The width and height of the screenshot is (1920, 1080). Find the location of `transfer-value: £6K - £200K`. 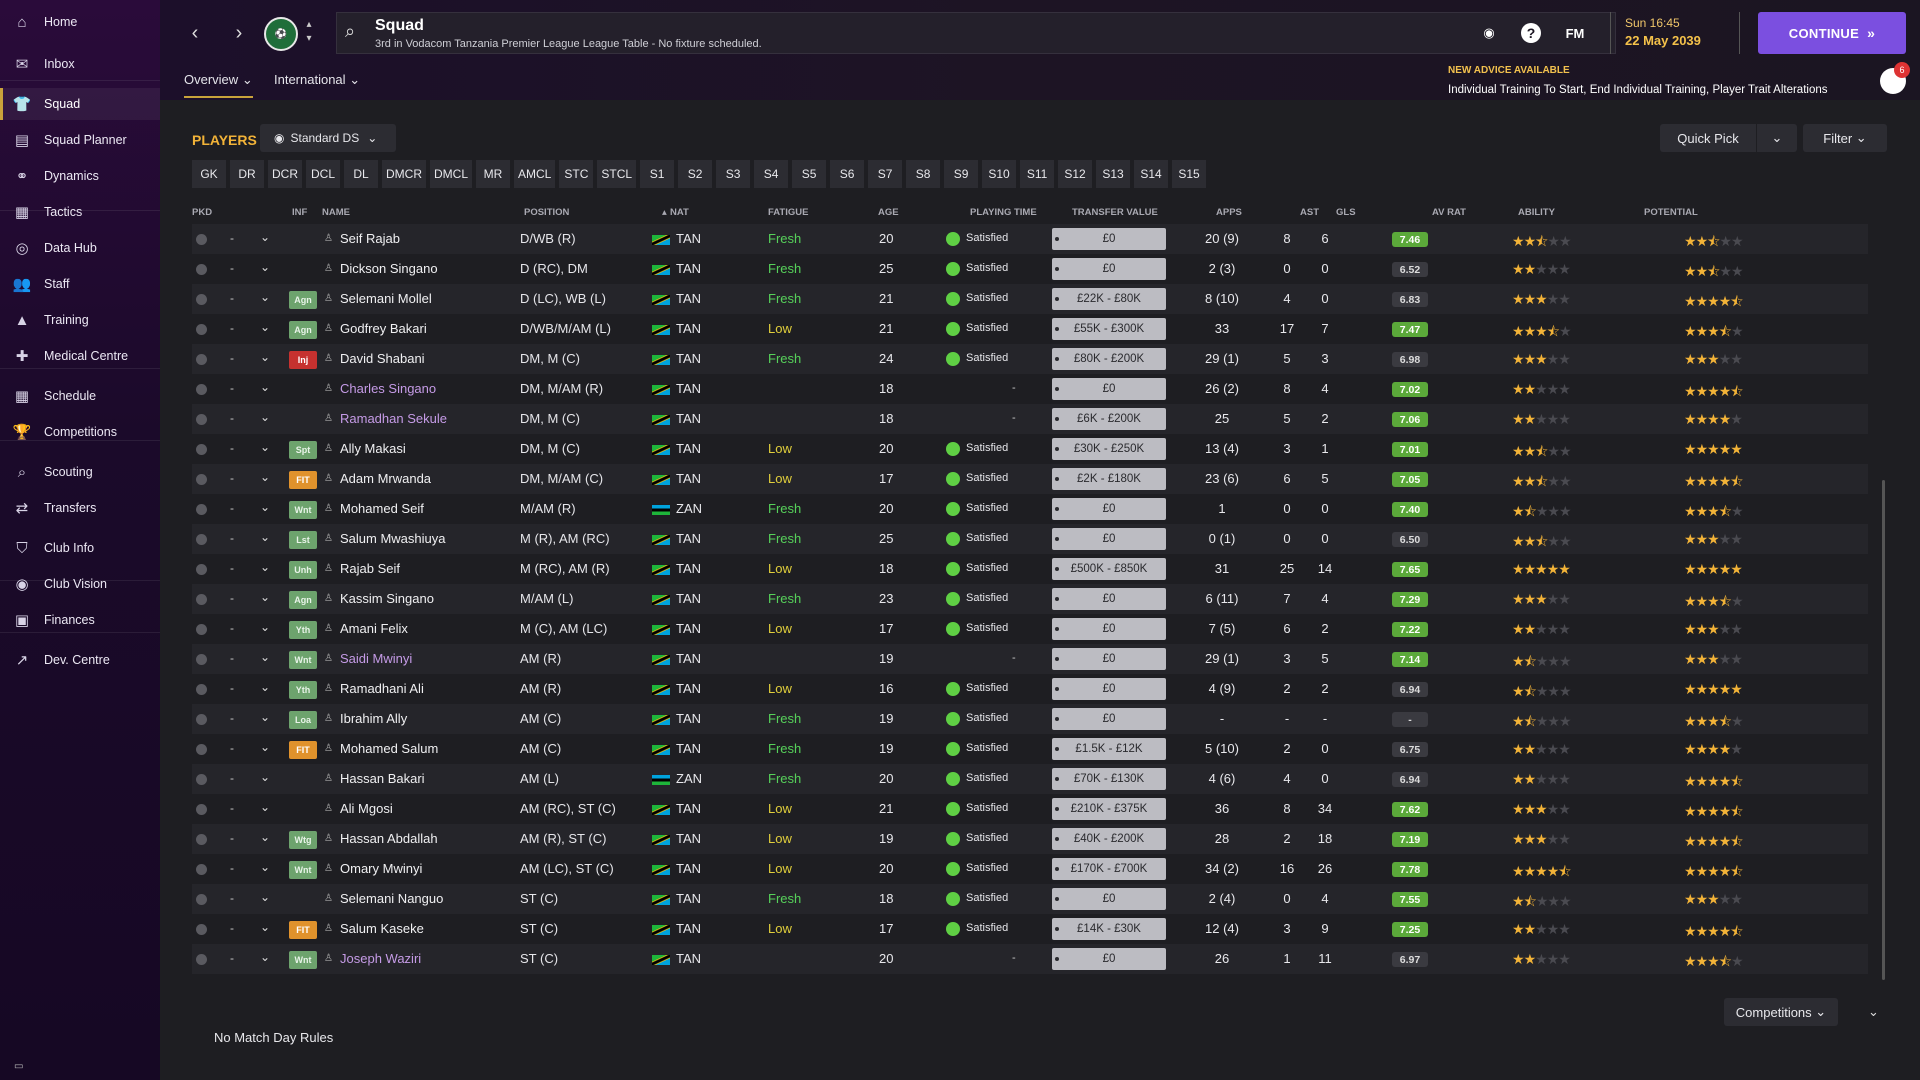

transfer-value: £6K - £200K is located at coordinates (1109, 419).